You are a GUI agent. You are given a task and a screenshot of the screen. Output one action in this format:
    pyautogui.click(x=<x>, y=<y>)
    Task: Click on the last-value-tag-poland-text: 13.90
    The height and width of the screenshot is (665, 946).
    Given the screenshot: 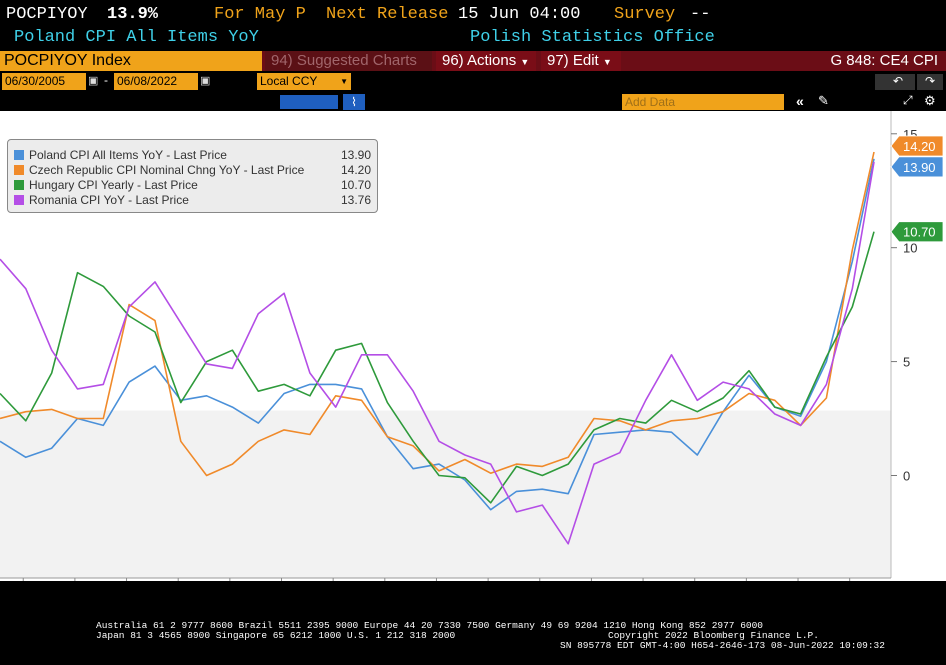 What is the action you would take?
    pyautogui.click(x=919, y=167)
    